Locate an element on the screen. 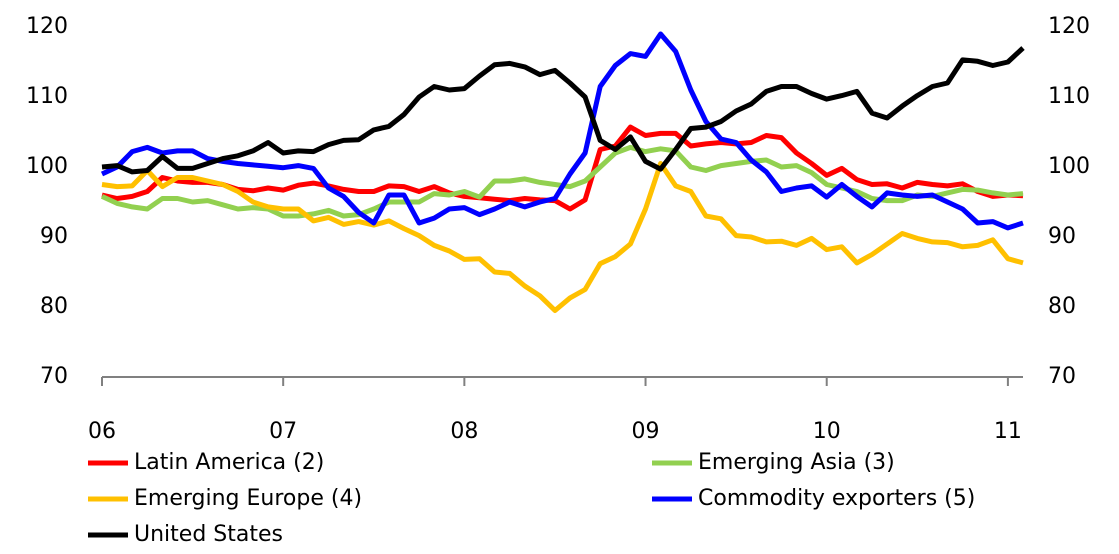 The width and height of the screenshot is (1119, 554). y-tick-label: 90 is located at coordinates (54, 236).